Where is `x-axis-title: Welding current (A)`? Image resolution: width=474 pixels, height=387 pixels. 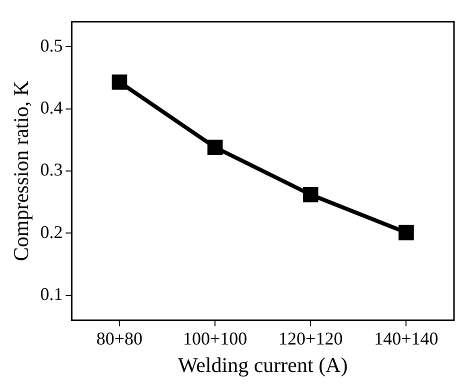 x-axis-title: Welding current (A) is located at coordinates (263, 364).